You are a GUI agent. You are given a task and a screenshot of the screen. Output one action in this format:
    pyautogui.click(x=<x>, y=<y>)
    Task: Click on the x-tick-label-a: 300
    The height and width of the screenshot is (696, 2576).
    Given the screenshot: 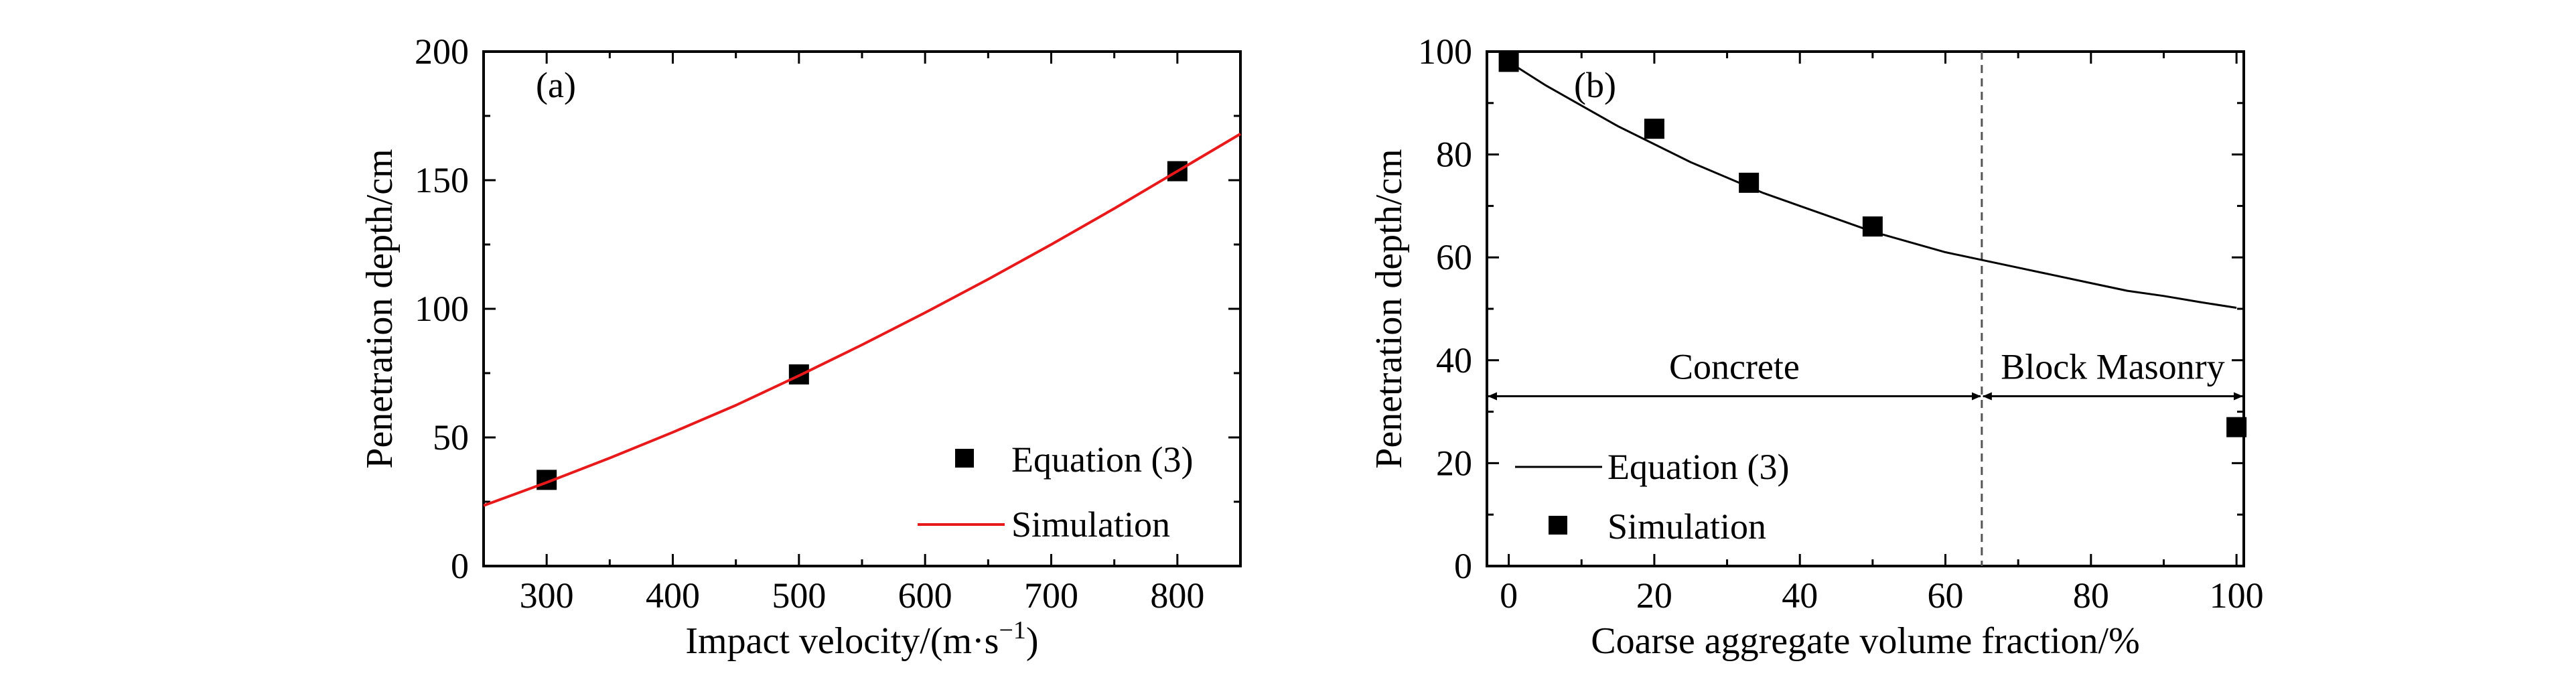 What is the action you would take?
    pyautogui.click(x=547, y=595)
    